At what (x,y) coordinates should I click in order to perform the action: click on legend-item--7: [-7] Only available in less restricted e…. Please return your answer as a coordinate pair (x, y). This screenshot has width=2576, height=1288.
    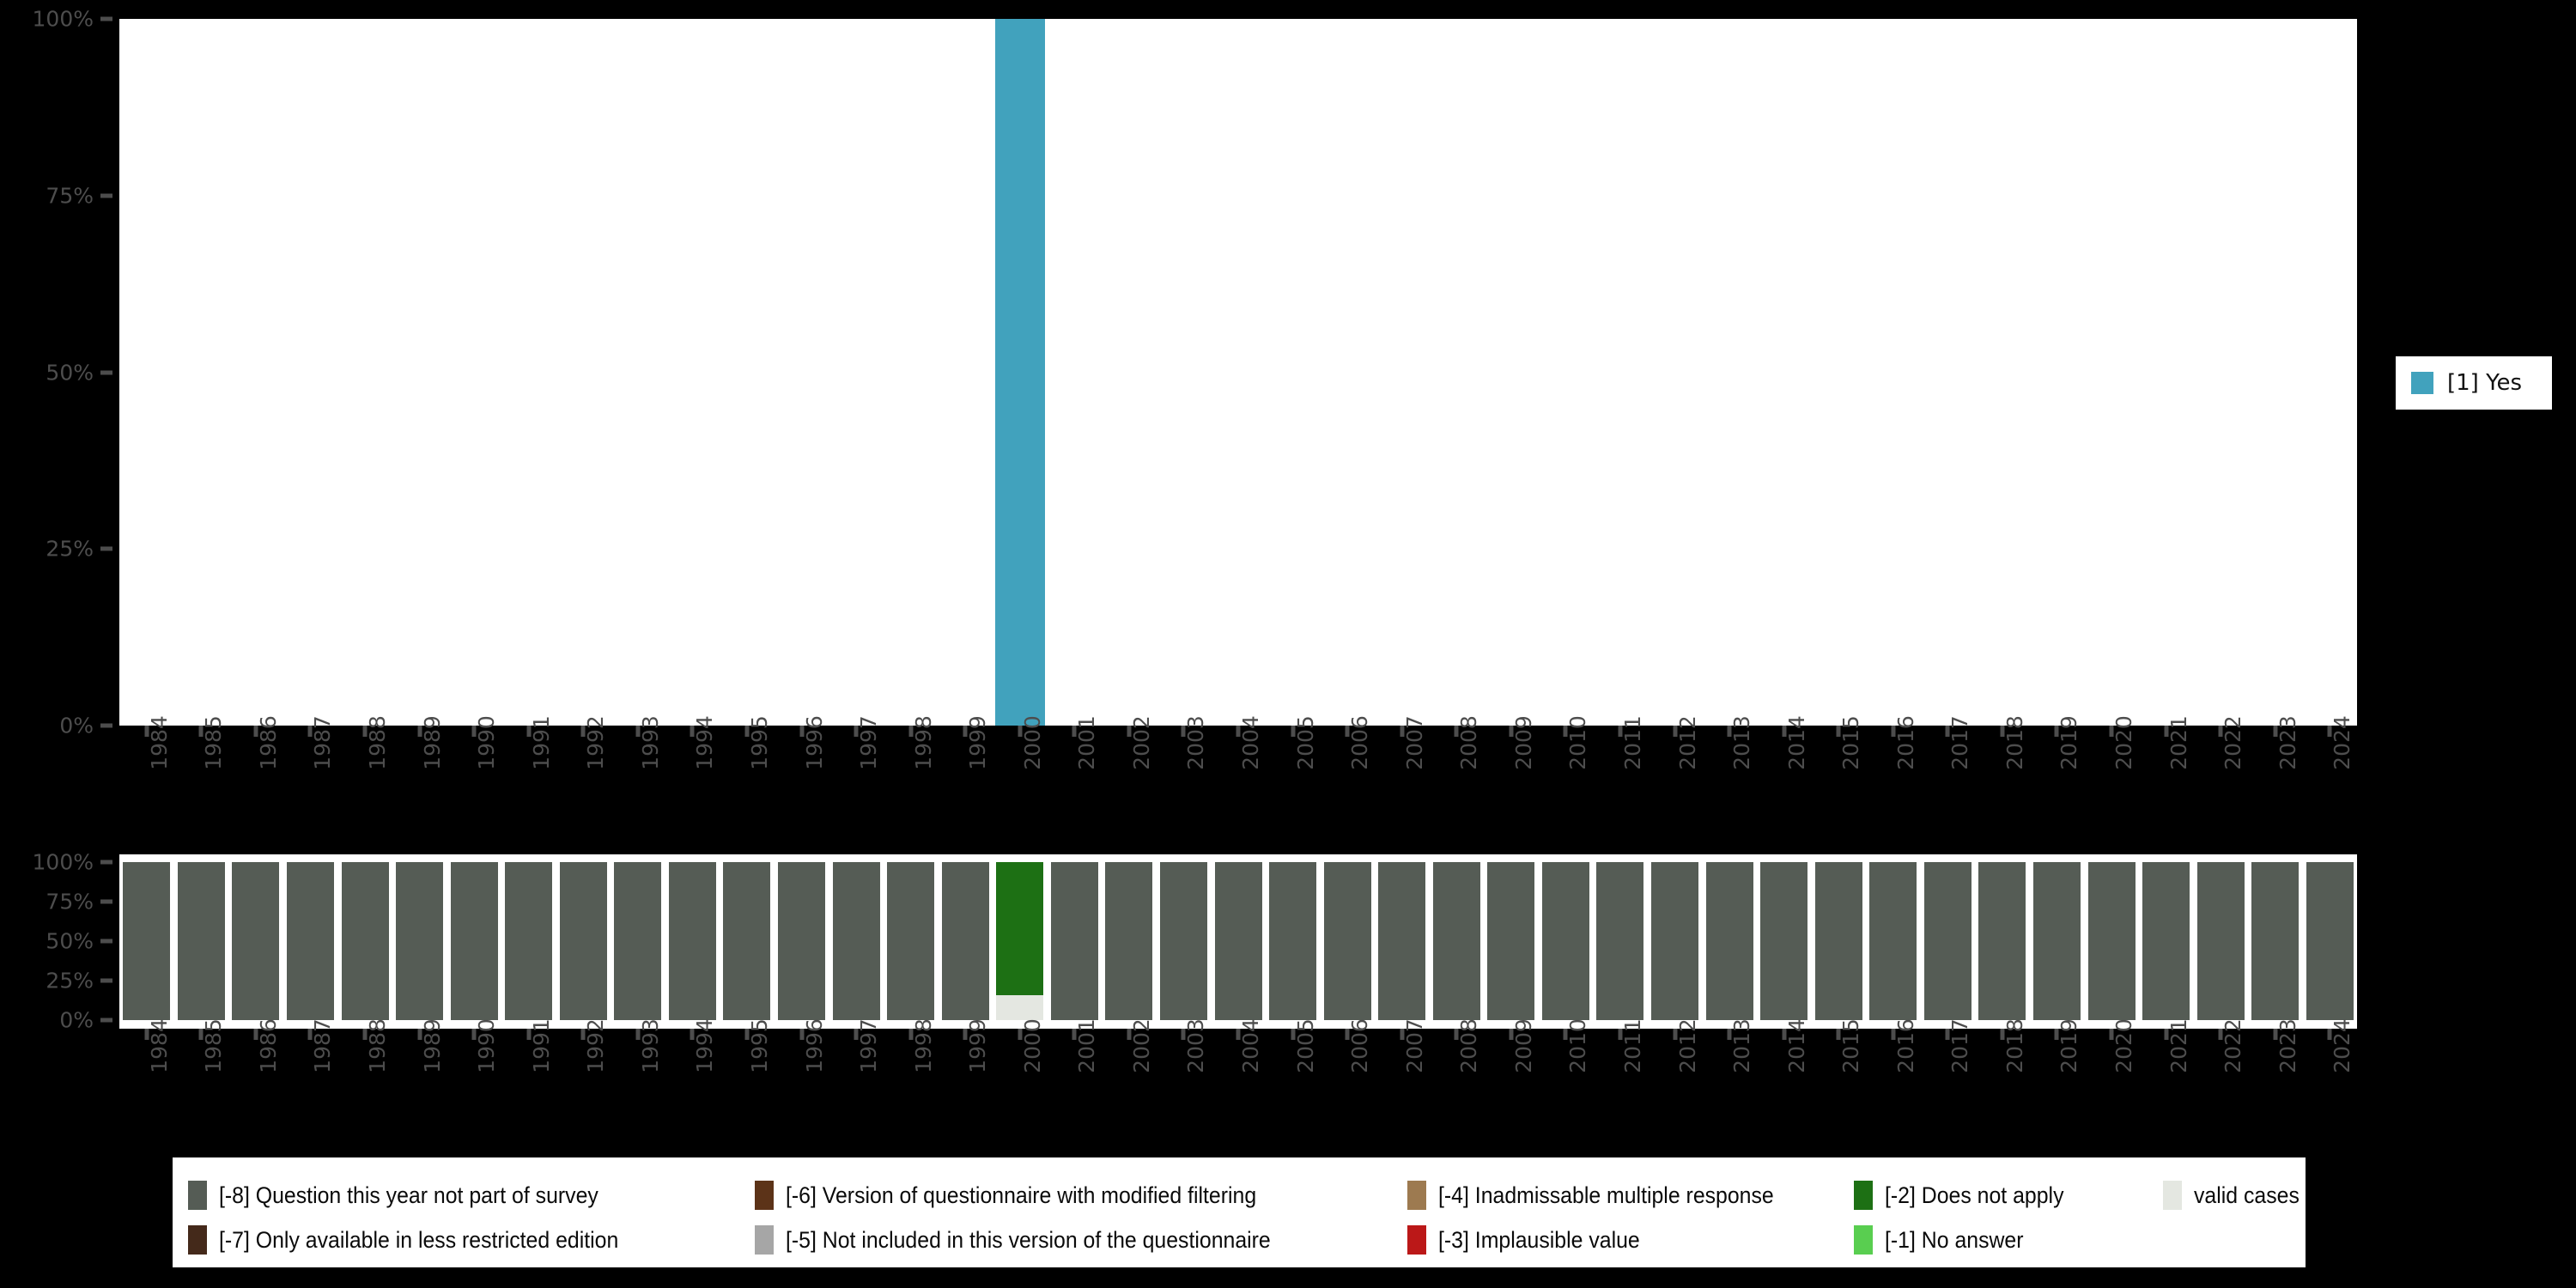
    Looking at the image, I should click on (472, 1240).